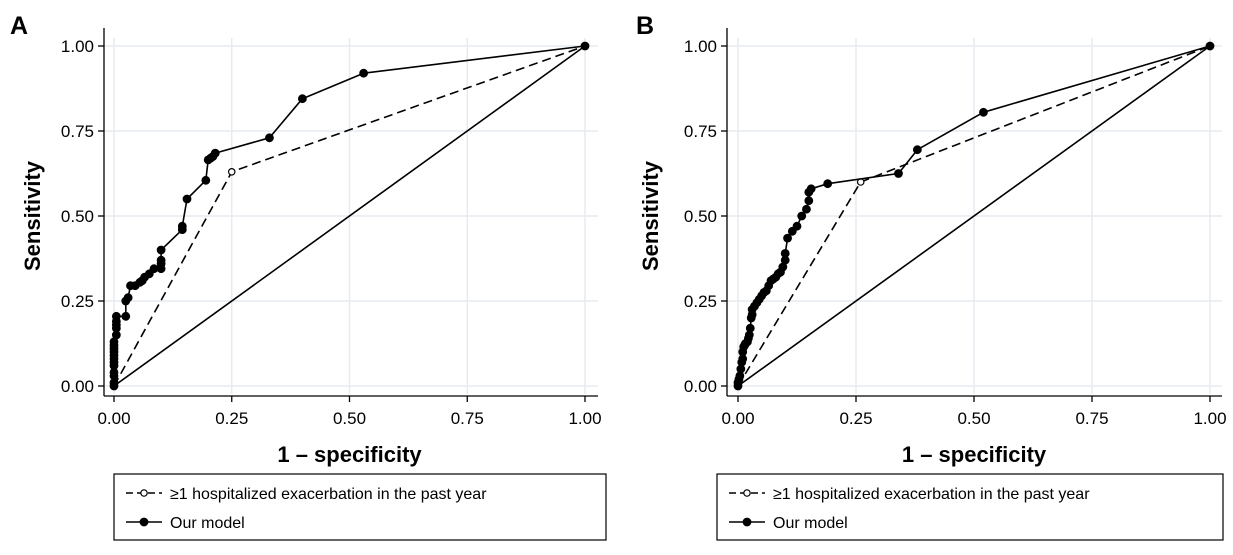  I want to click on panel-label: B, so click(645, 26).